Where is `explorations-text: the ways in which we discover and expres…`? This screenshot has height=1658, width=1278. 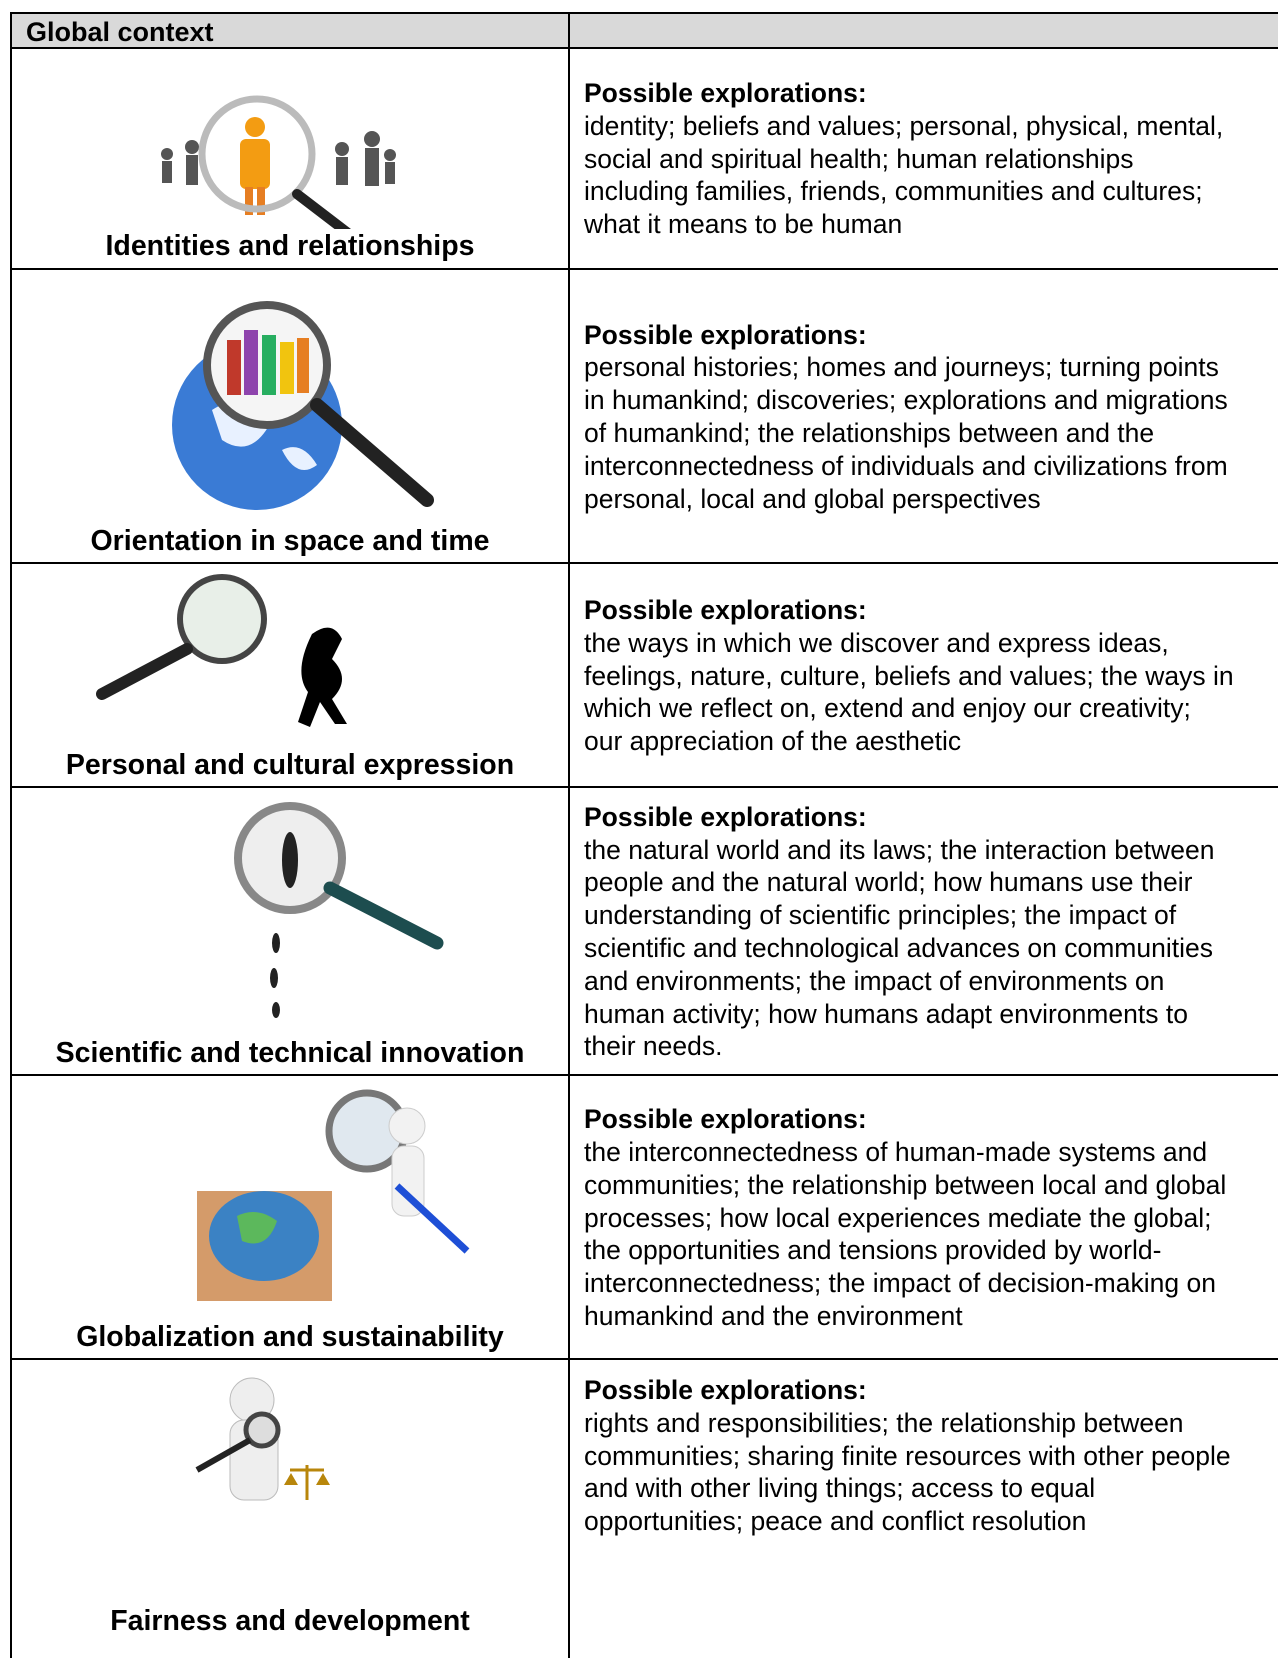
explorations-text: the ways in which we discover and expres… is located at coordinates (909, 692).